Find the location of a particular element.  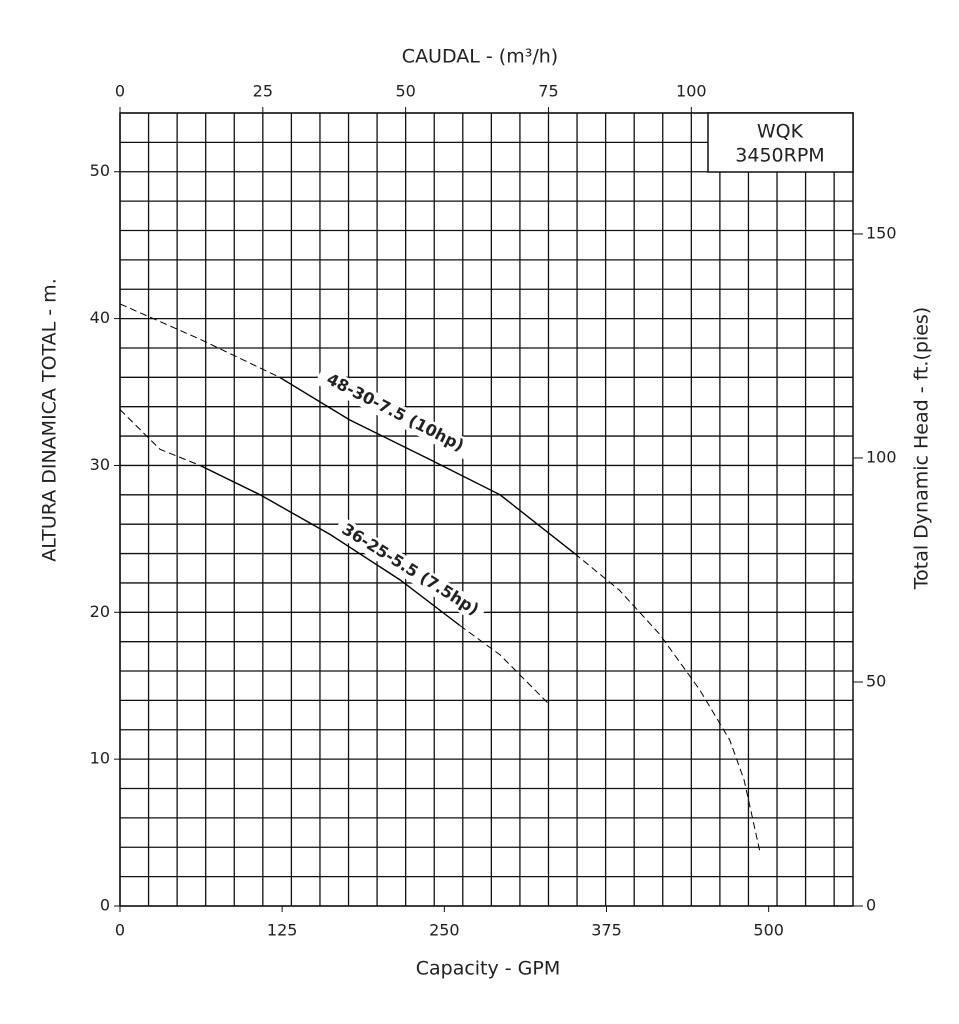

y-tick-label: 20 is located at coordinates (100, 611).